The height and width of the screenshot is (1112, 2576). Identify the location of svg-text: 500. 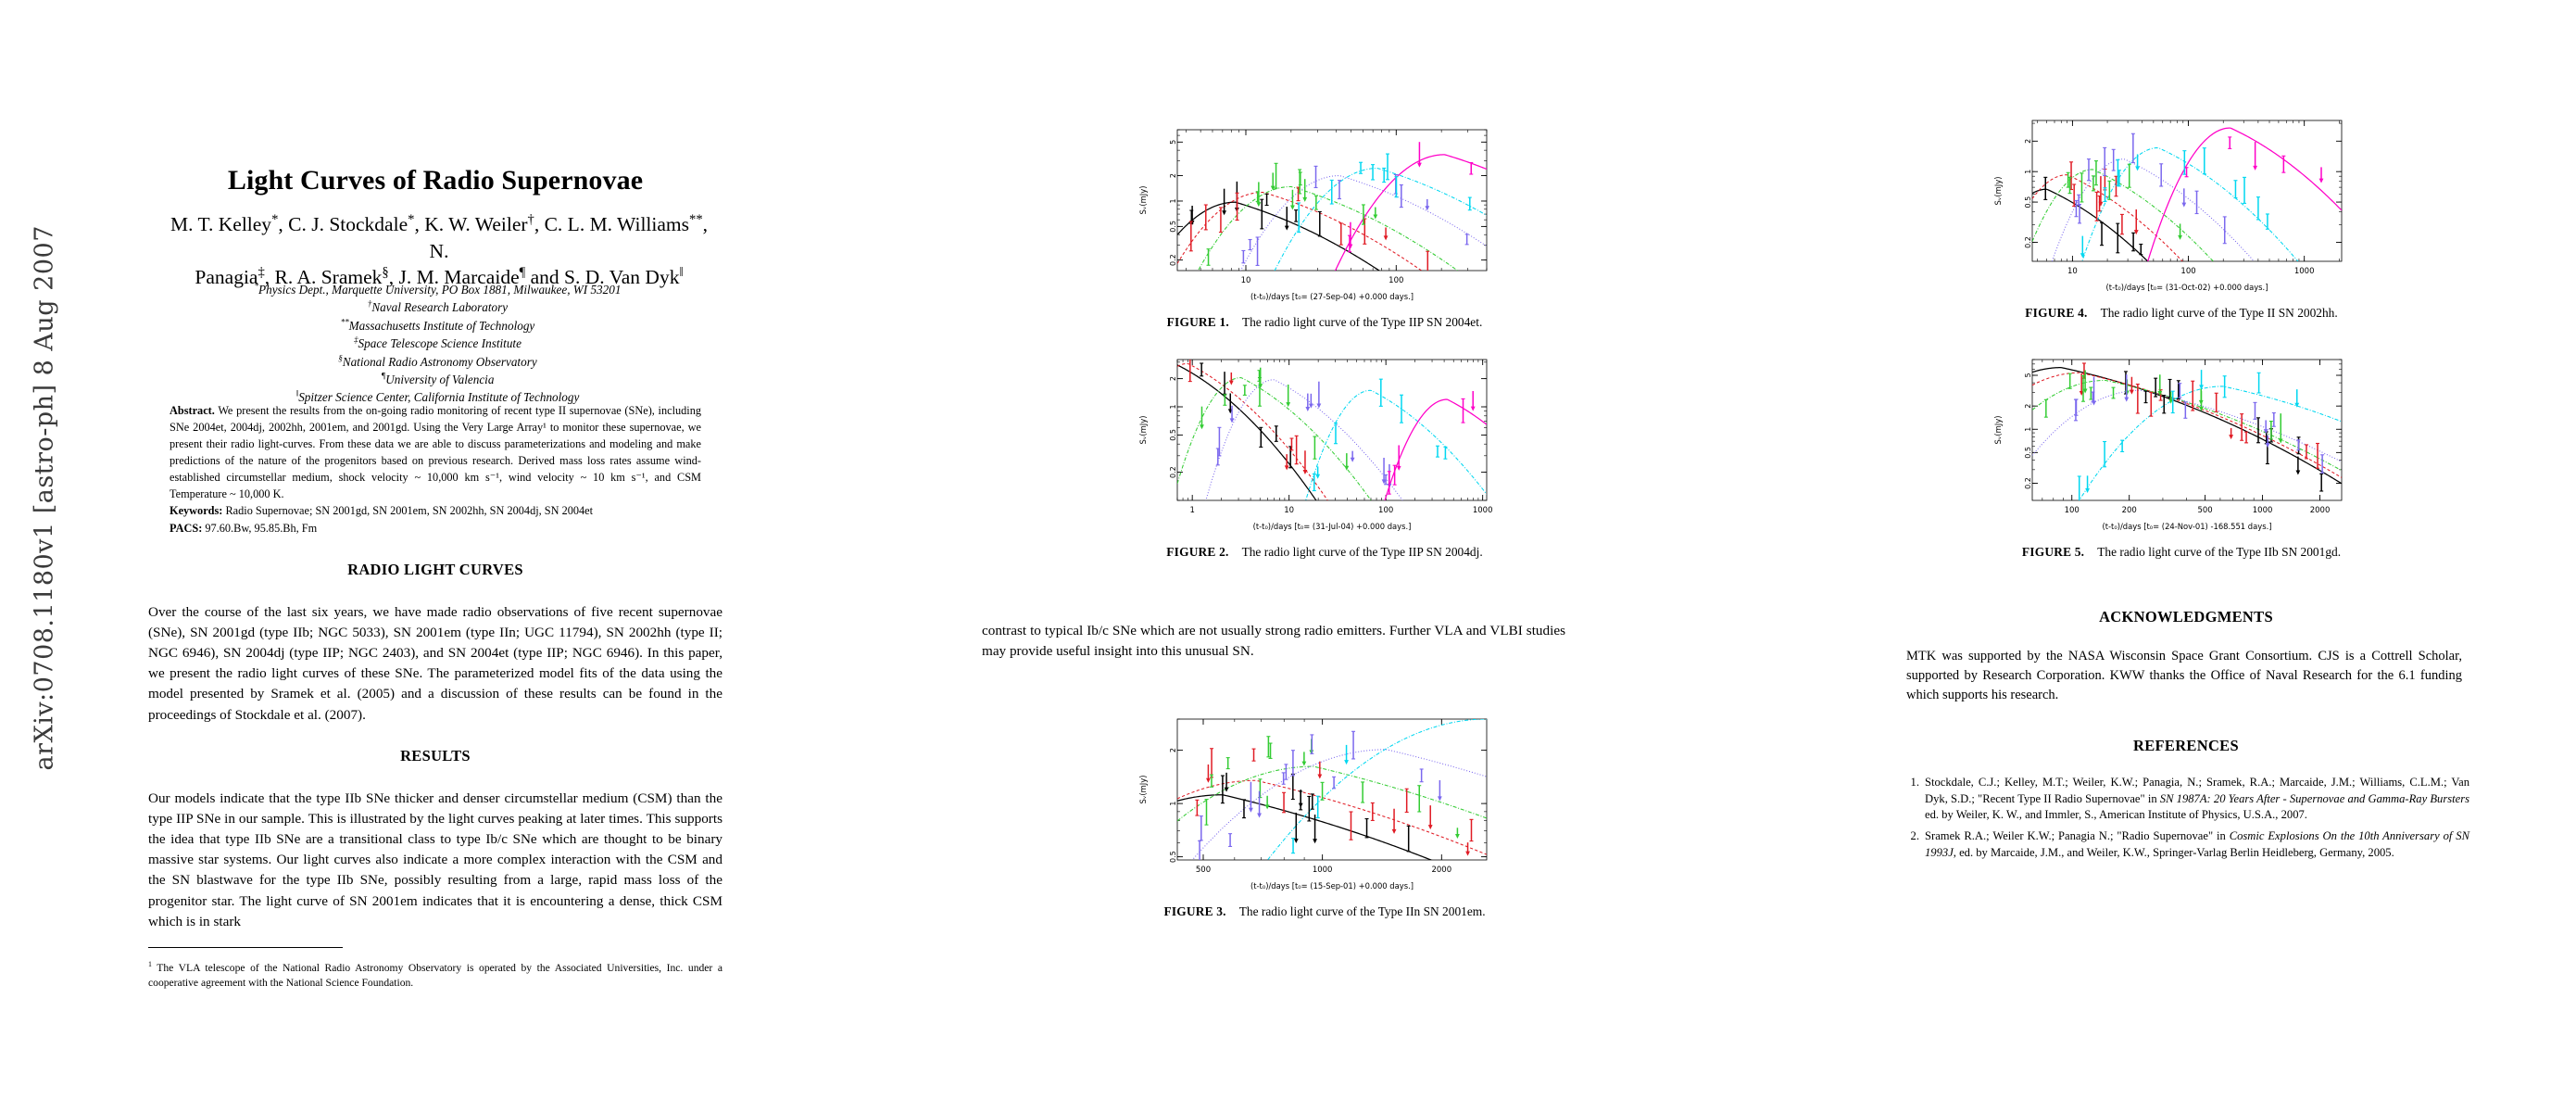
(2204, 510).